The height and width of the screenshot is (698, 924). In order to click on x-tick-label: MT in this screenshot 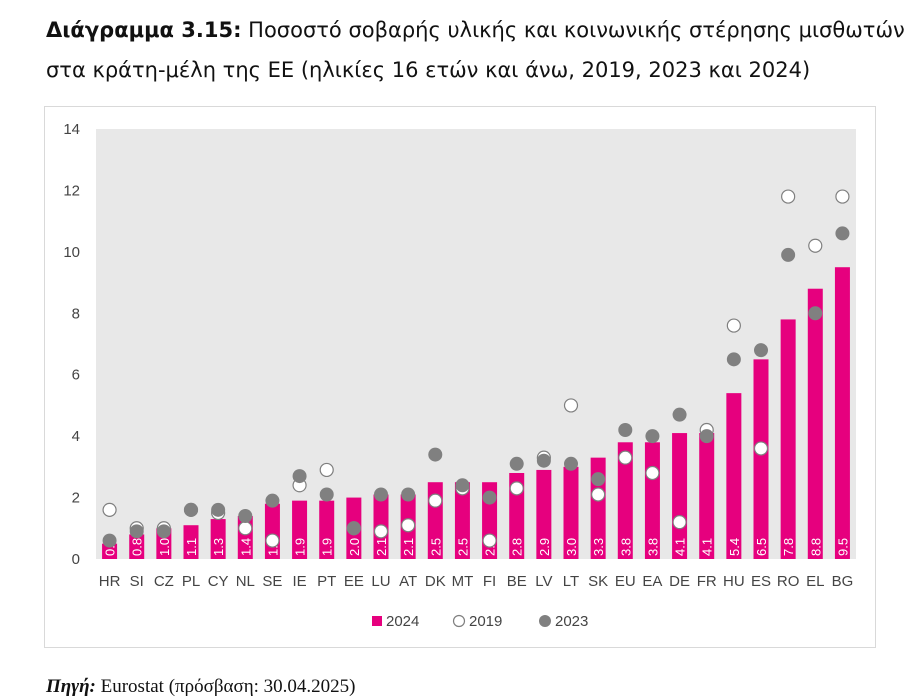, I will do `click(463, 581)`.